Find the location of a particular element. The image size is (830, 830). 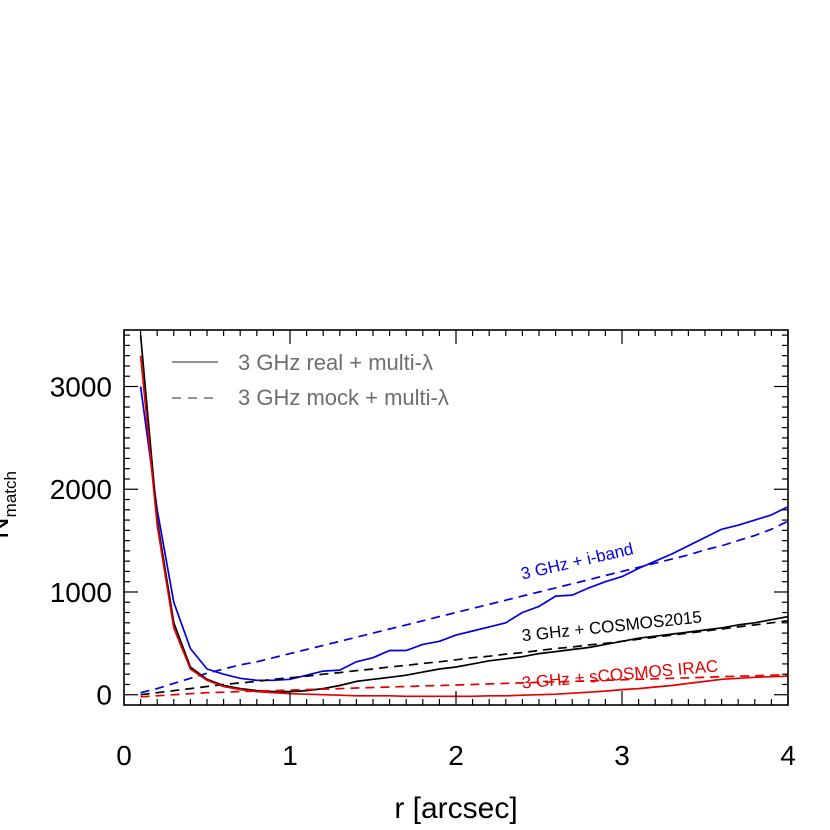

svg-text: Nmatch is located at coordinates (10, 505).